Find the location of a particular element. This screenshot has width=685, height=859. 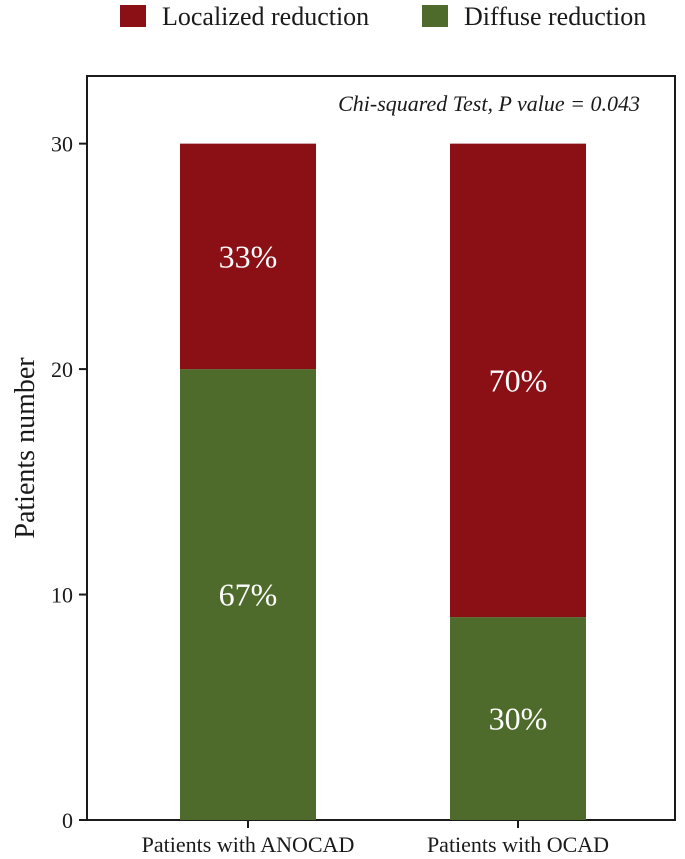

y-axis: 0 10 20 30 is located at coordinates (69, 482).